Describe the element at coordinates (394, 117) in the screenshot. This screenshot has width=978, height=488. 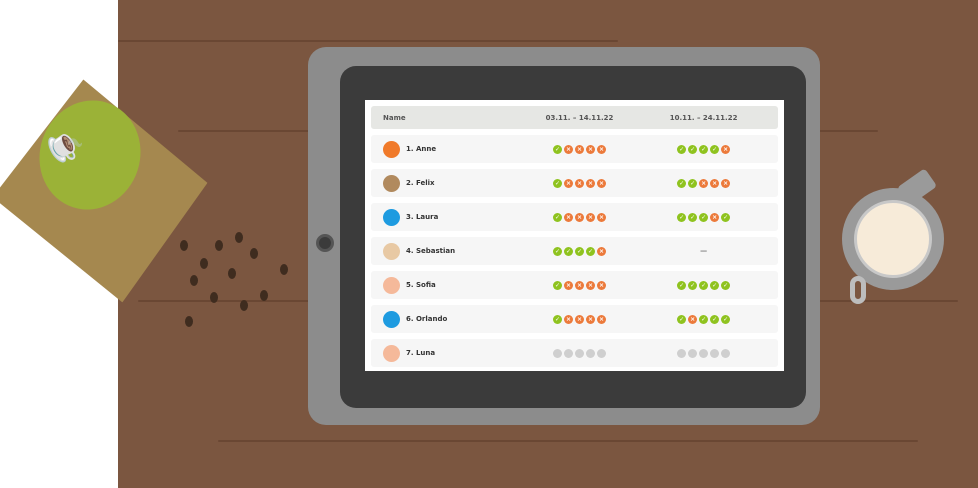
I see `header-name: Name` at that location.